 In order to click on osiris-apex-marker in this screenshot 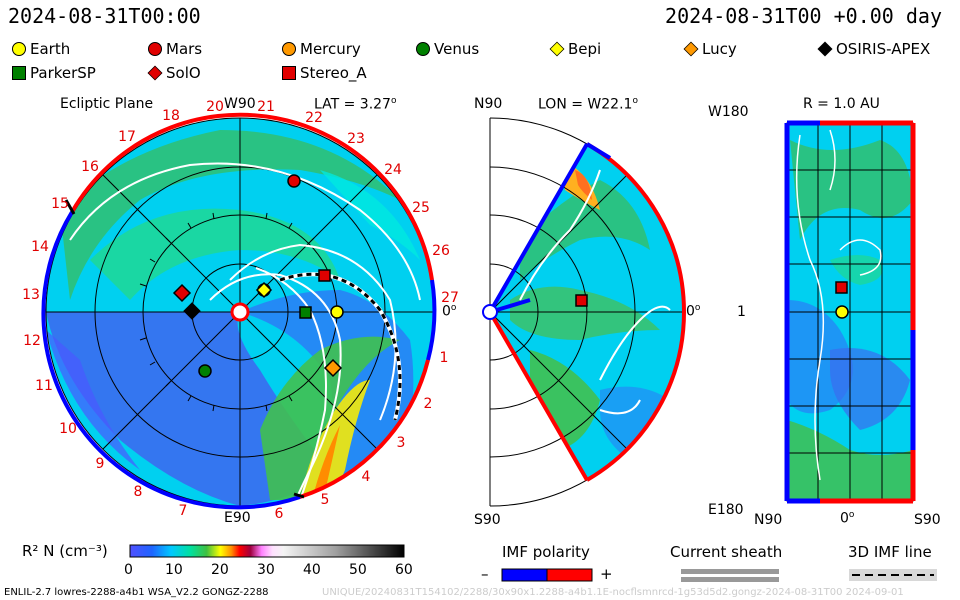, I will do `click(192, 311)`.